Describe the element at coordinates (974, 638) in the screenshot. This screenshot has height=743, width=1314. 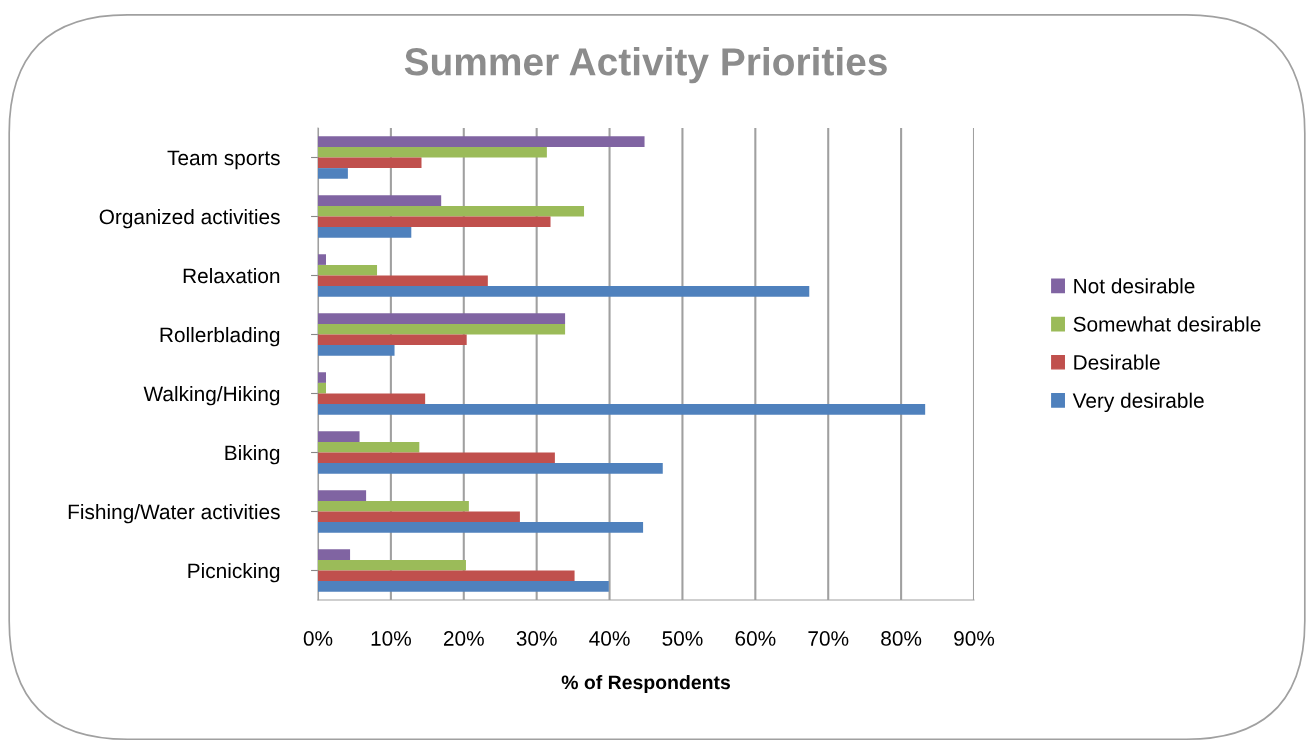
I see `x-tick-label: 90%` at that location.